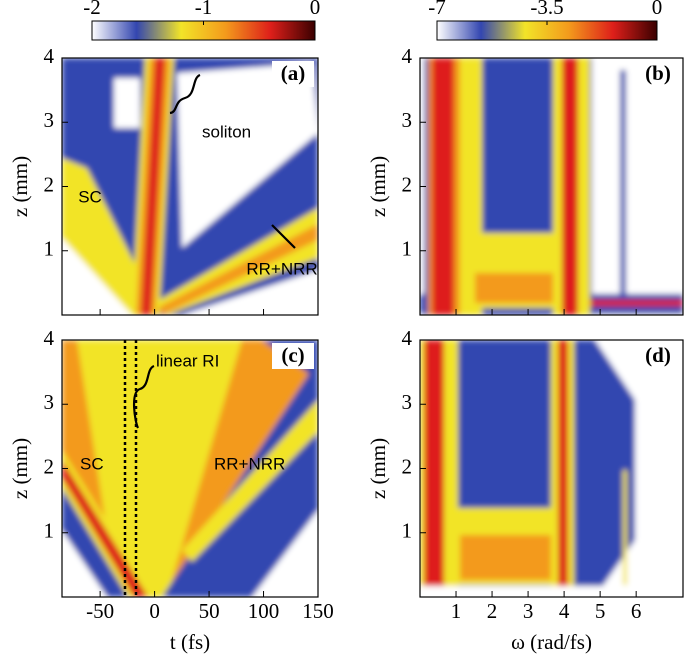 The height and width of the screenshot is (664, 685). What do you see at coordinates (492, 611) in the screenshot?
I see `x-tick-label: 2` at bounding box center [492, 611].